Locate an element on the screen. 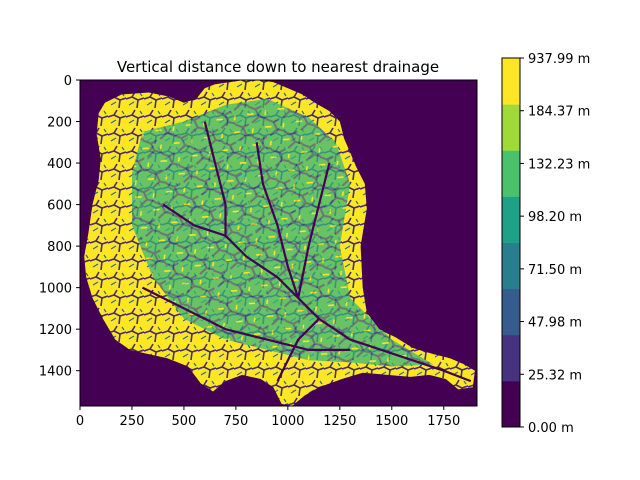  colorbar-tick-label: 0.00 m is located at coordinates (551, 428).